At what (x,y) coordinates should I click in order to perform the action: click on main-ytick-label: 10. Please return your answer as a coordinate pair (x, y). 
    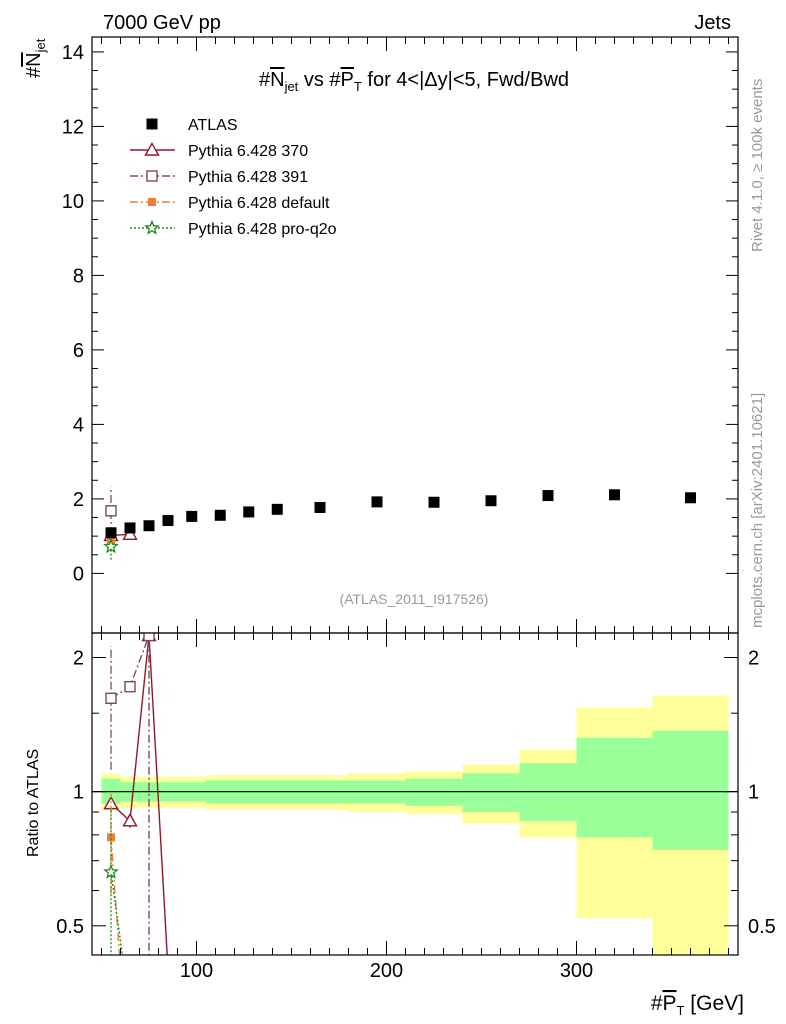
    Looking at the image, I should click on (73, 202).